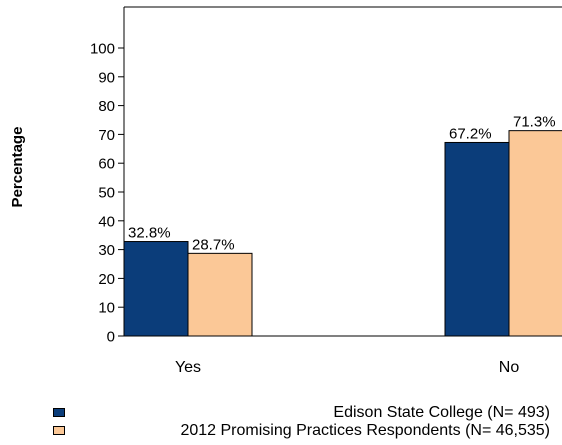 This screenshot has width=562, height=445. Describe the element at coordinates (220, 294) in the screenshot. I see `bar-respondents-yes` at that location.